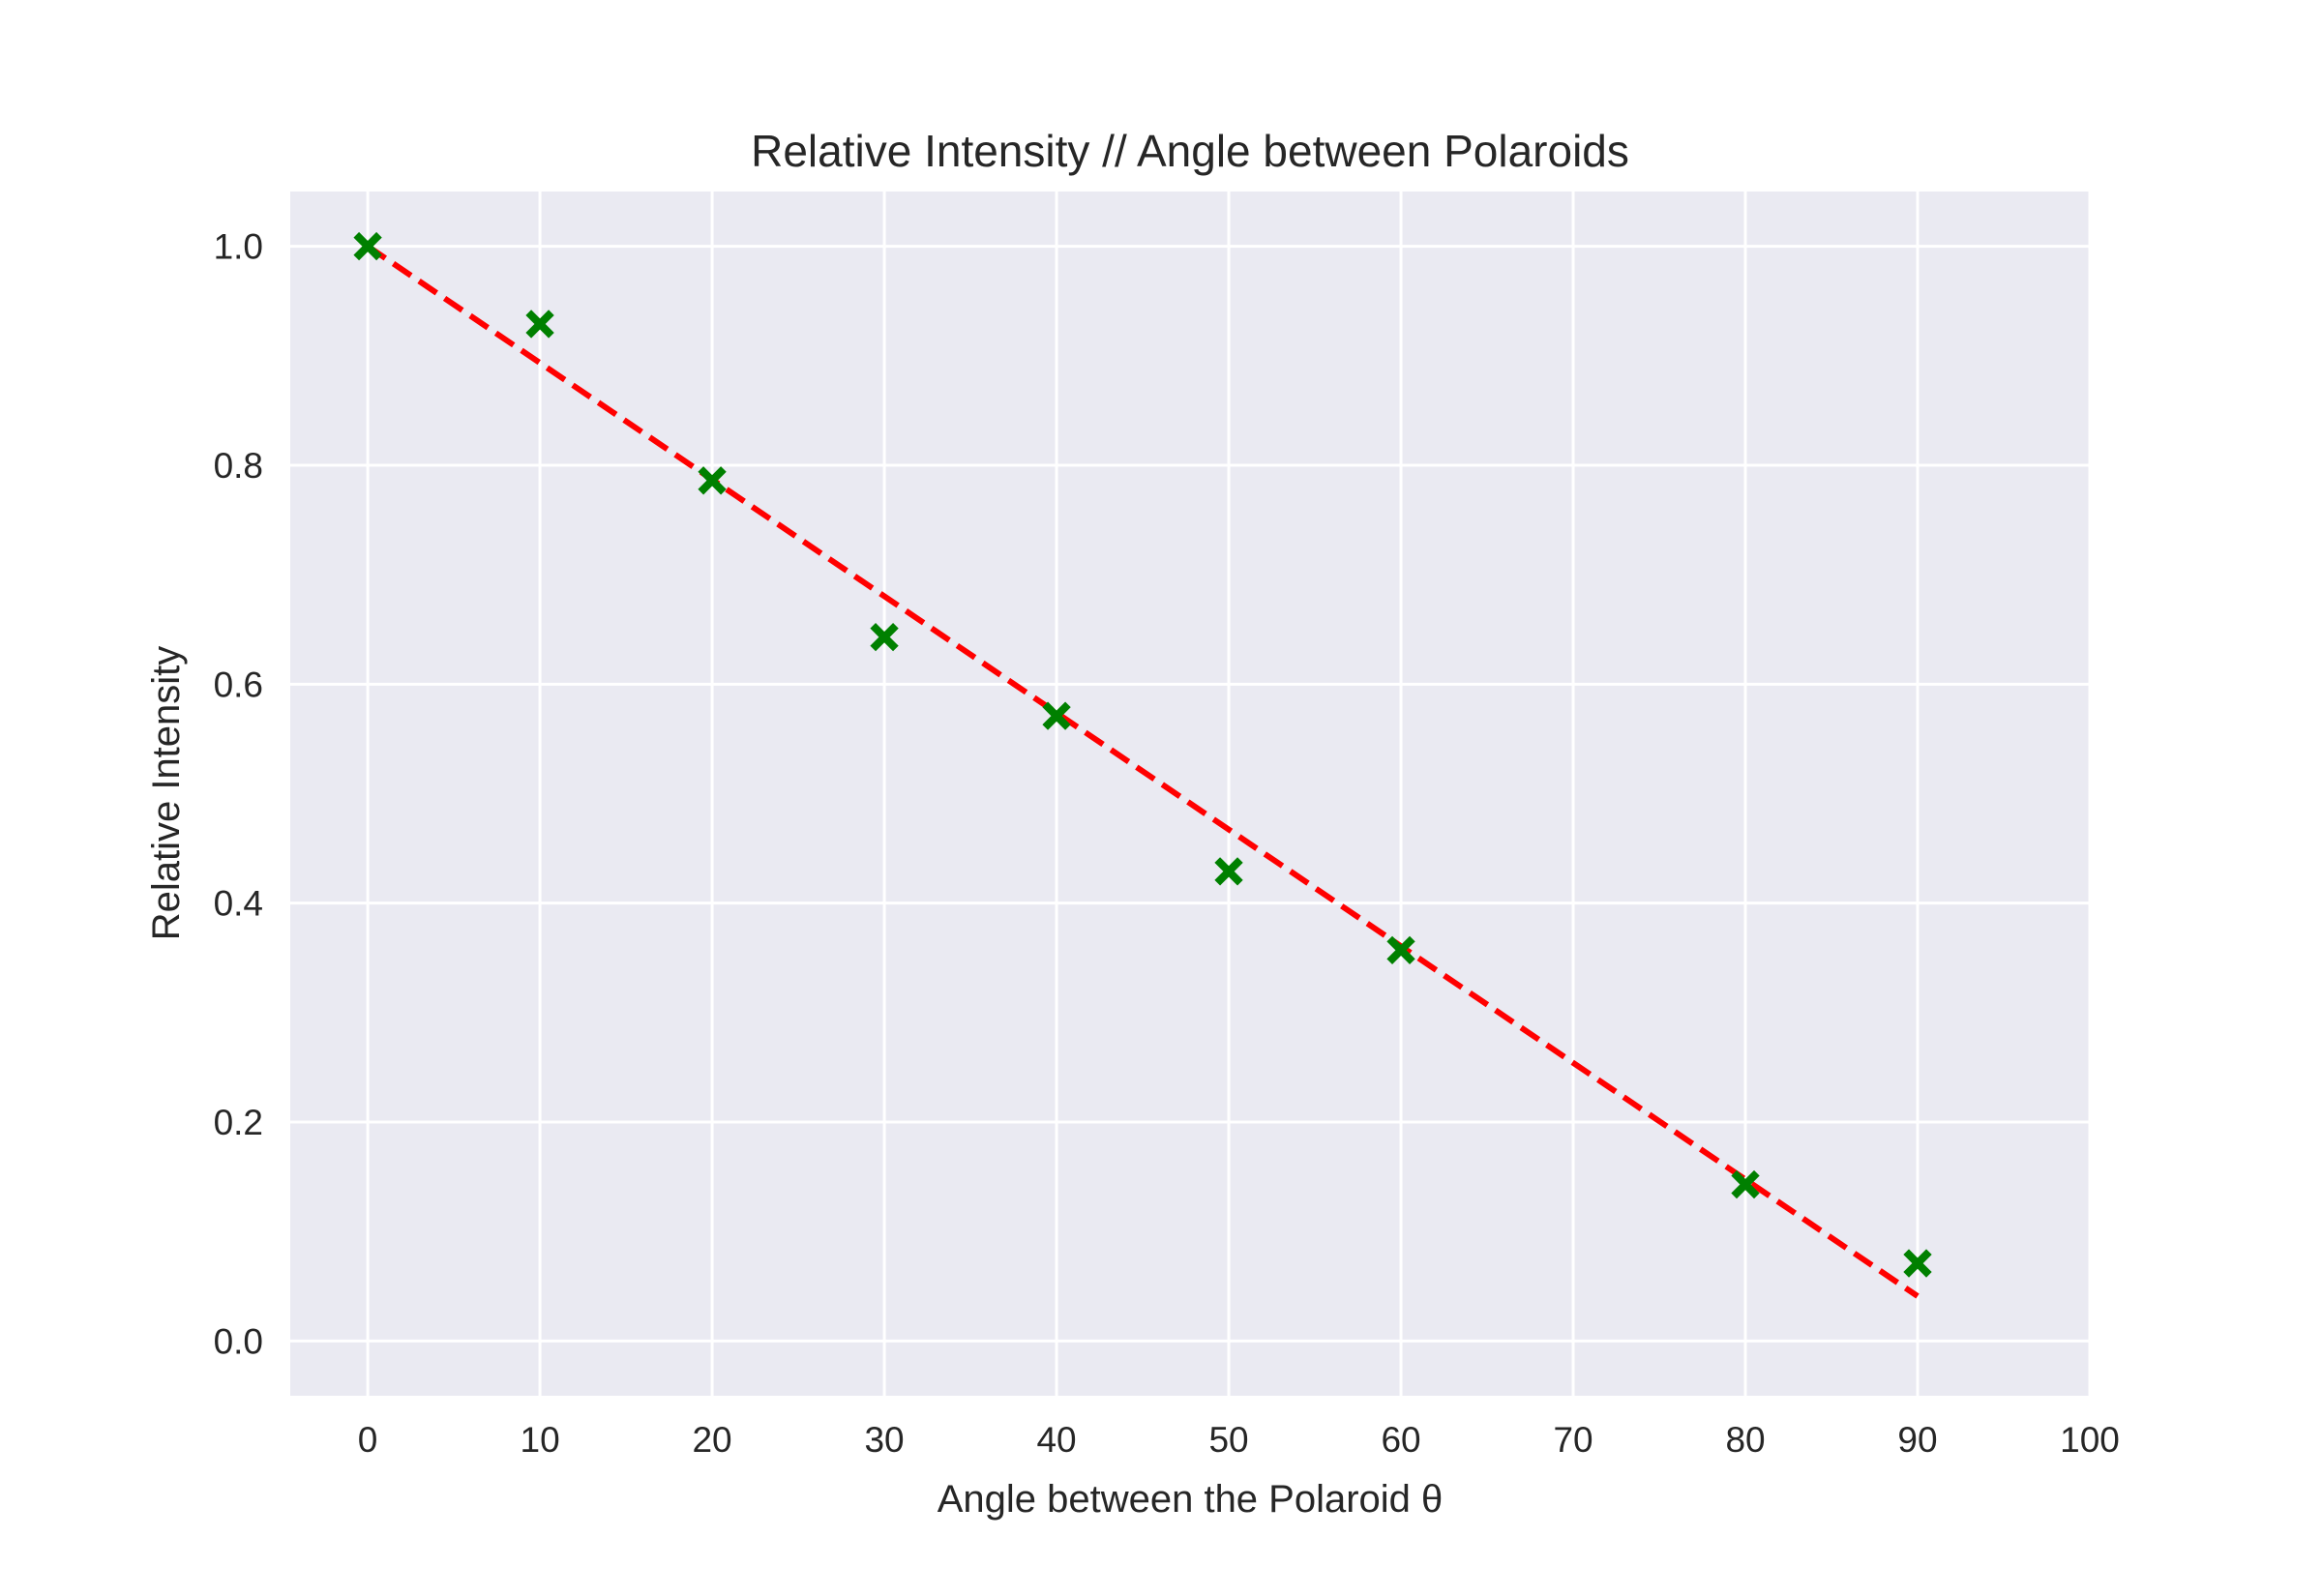 This screenshot has width=2322, height=1596. Describe the element at coordinates (238, 247) in the screenshot. I see `y-tick-label: 1.0` at that location.